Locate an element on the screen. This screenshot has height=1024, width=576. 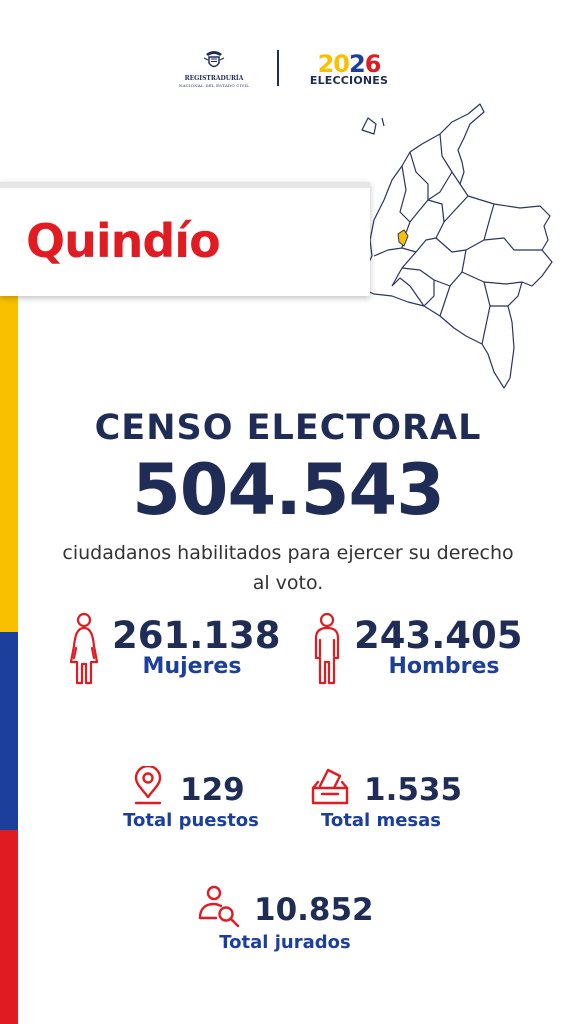
census-title: CENSO ELECTORAL is located at coordinates (288, 428).